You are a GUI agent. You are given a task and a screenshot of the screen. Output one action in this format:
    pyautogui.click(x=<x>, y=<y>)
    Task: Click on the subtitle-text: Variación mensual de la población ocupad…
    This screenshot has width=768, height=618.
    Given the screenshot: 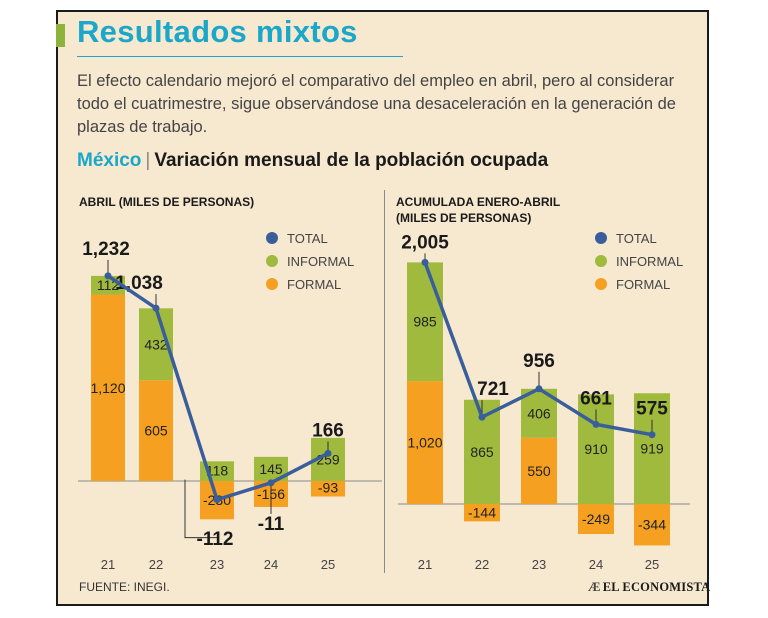 What is the action you would take?
    pyautogui.click(x=351, y=160)
    